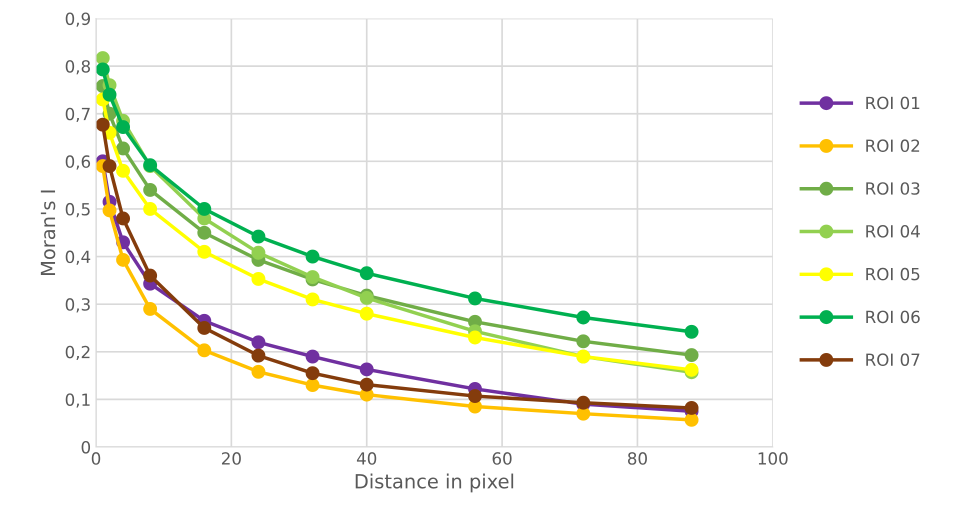 This screenshot has height=529, width=960. What do you see at coordinates (86, 447) in the screenshot?
I see `y-tick-label: 0` at bounding box center [86, 447].